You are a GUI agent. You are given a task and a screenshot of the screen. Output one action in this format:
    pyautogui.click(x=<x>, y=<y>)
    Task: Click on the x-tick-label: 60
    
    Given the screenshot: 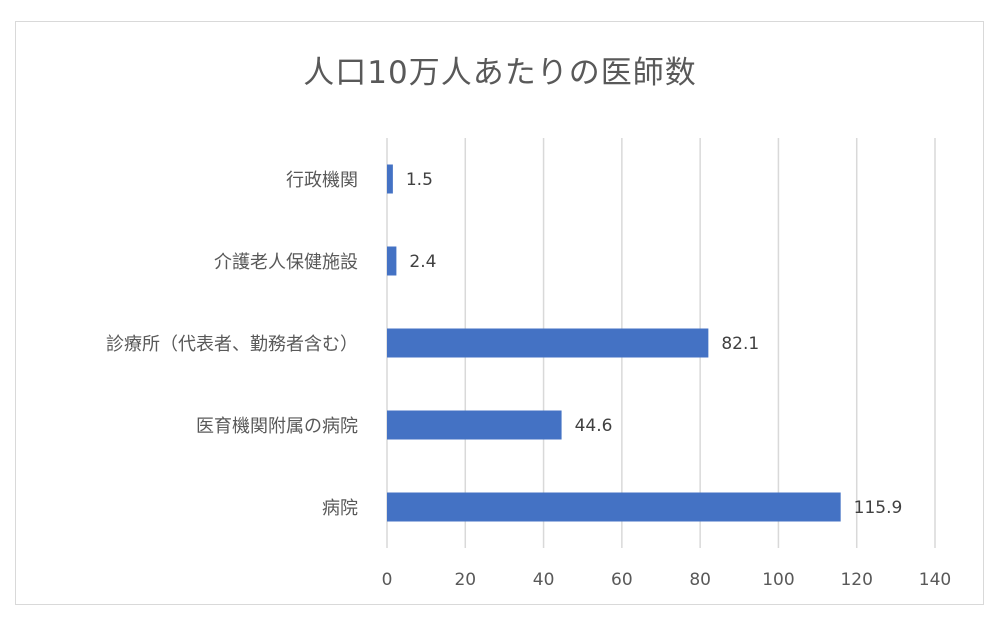 What is the action you would take?
    pyautogui.click(x=622, y=580)
    